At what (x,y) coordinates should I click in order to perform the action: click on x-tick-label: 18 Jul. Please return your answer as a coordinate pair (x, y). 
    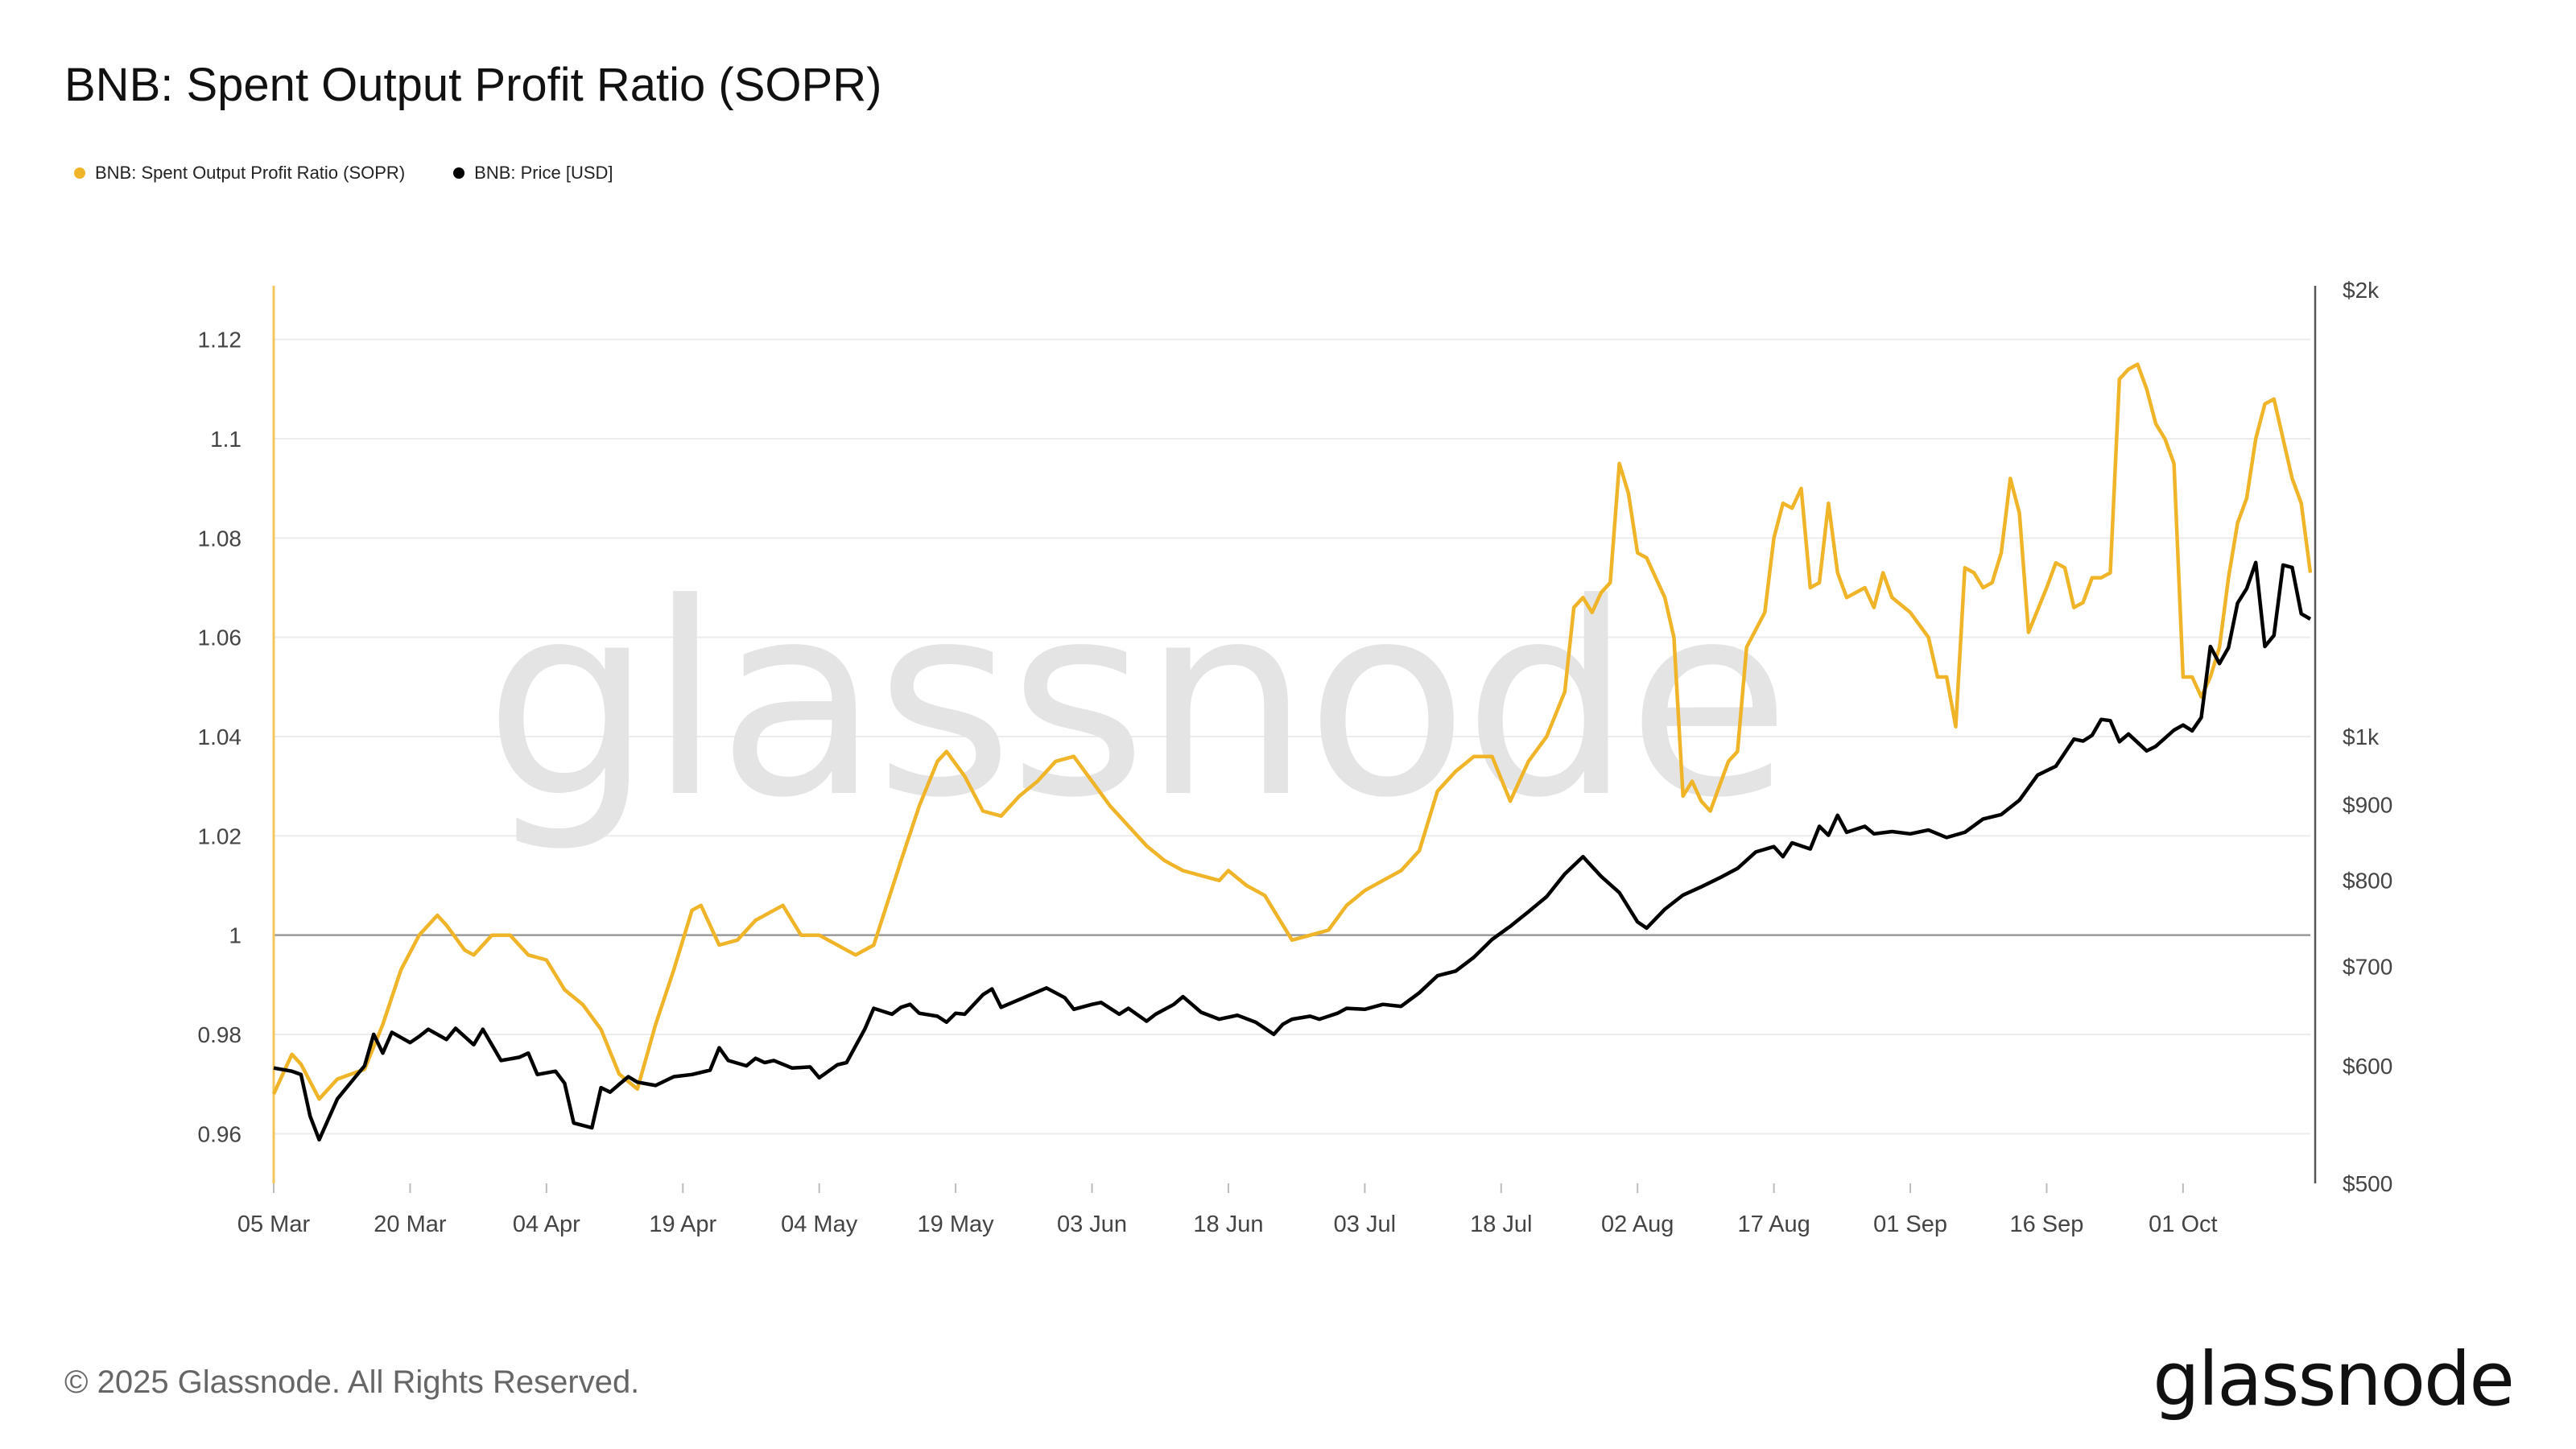
    Looking at the image, I should click on (1501, 1224).